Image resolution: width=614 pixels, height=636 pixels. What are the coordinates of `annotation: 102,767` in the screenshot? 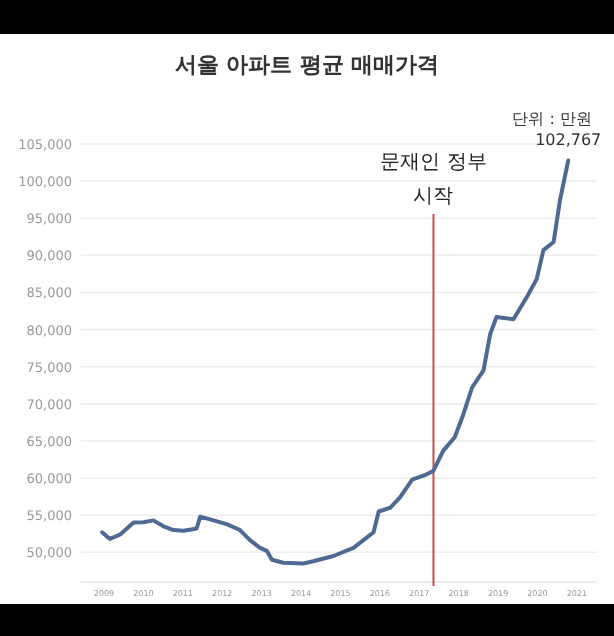 It's located at (568, 139).